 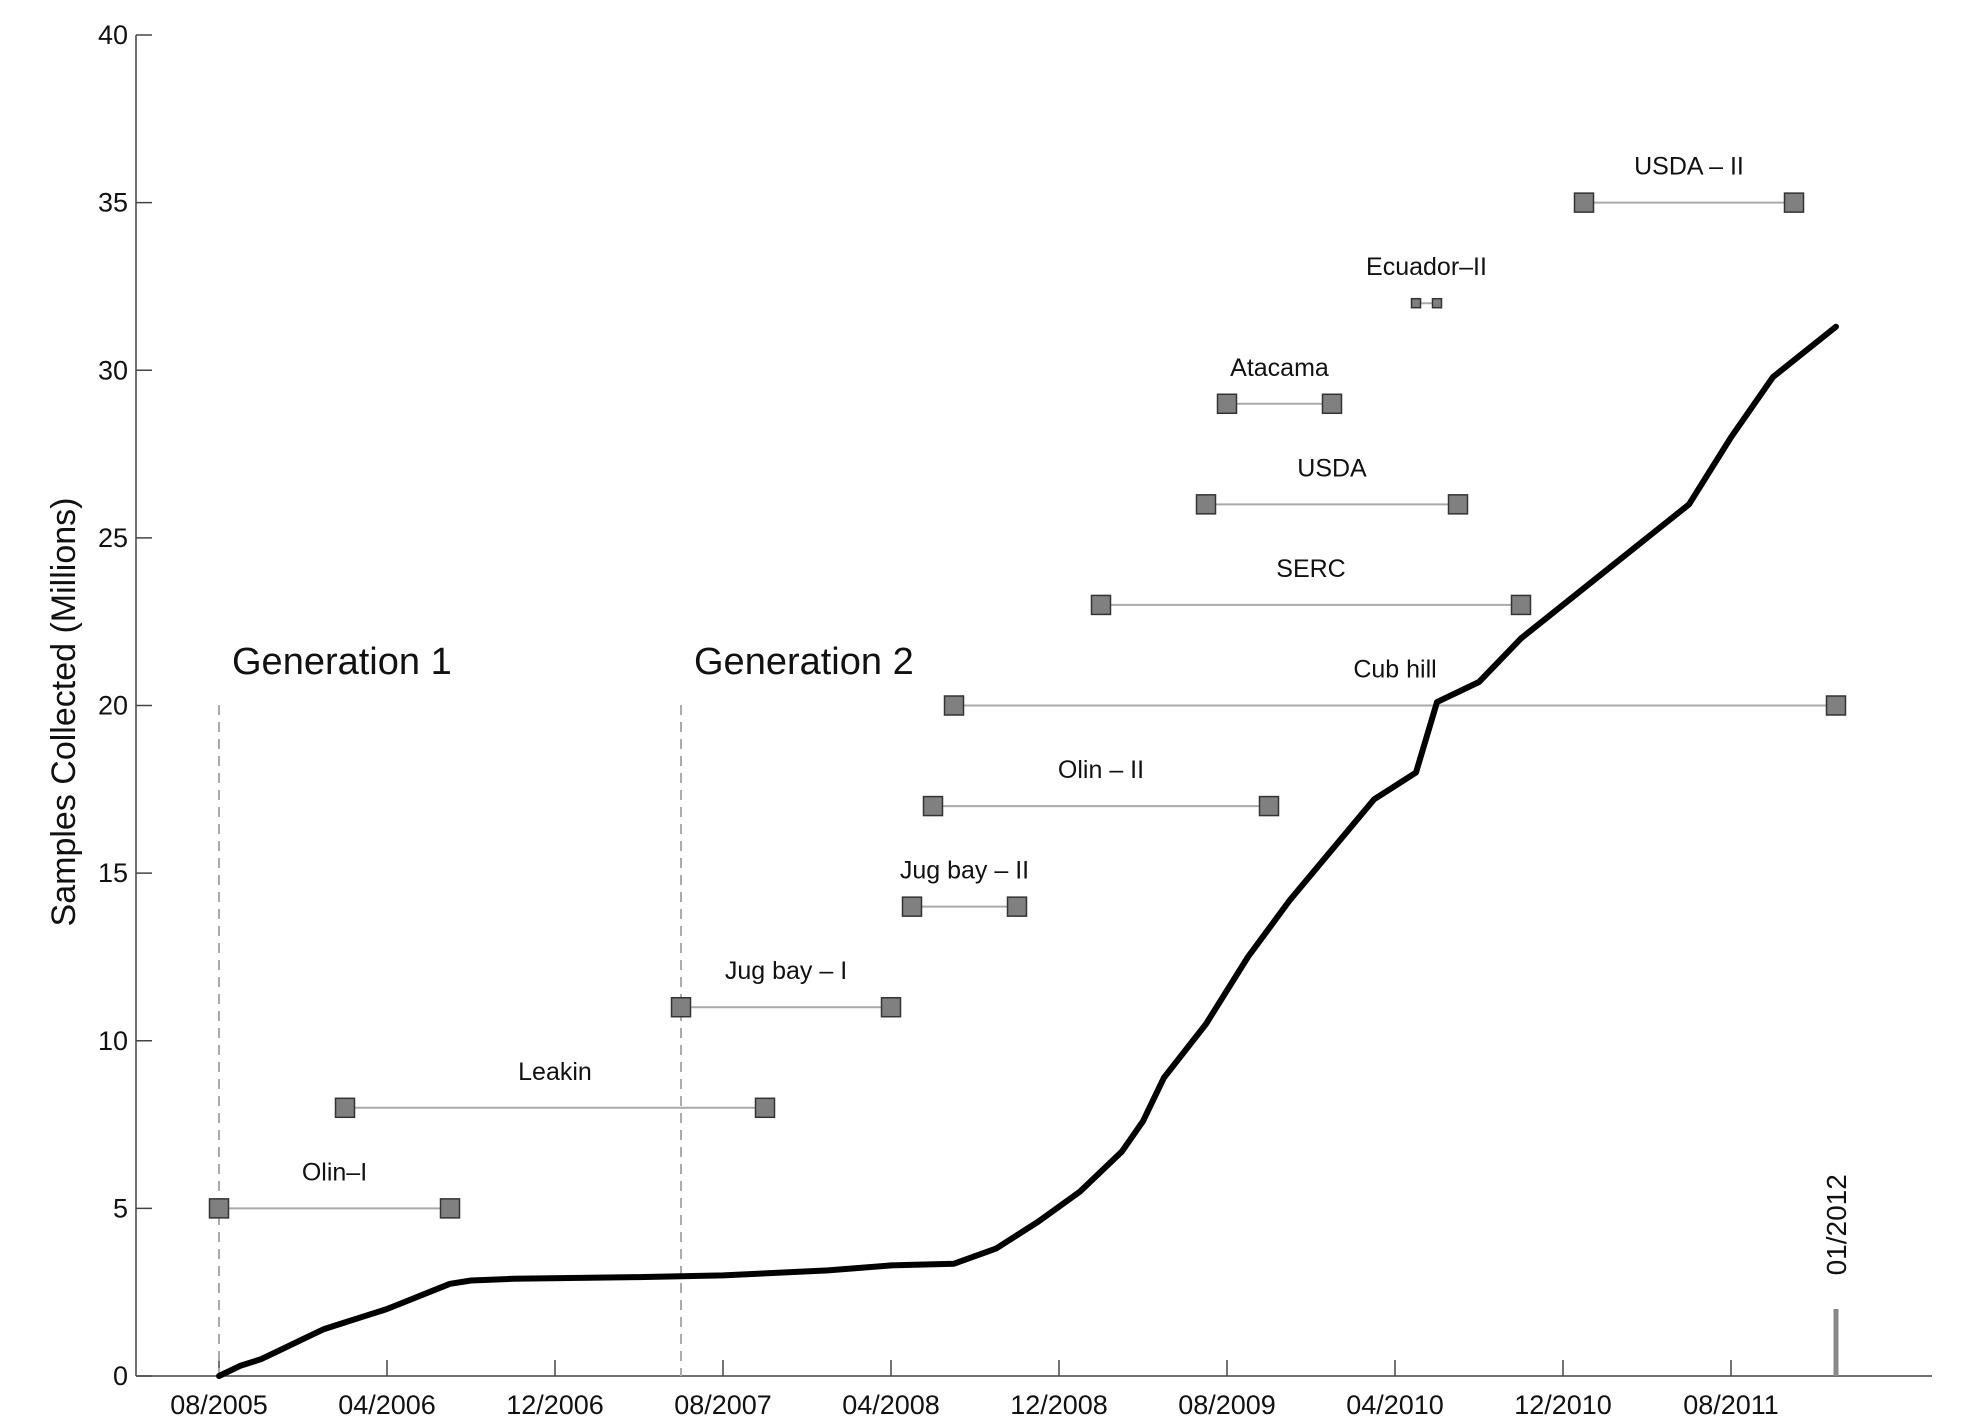 What do you see at coordinates (1059, 1405) in the screenshot?
I see `x-tick-label-12-2008: 12/2008` at bounding box center [1059, 1405].